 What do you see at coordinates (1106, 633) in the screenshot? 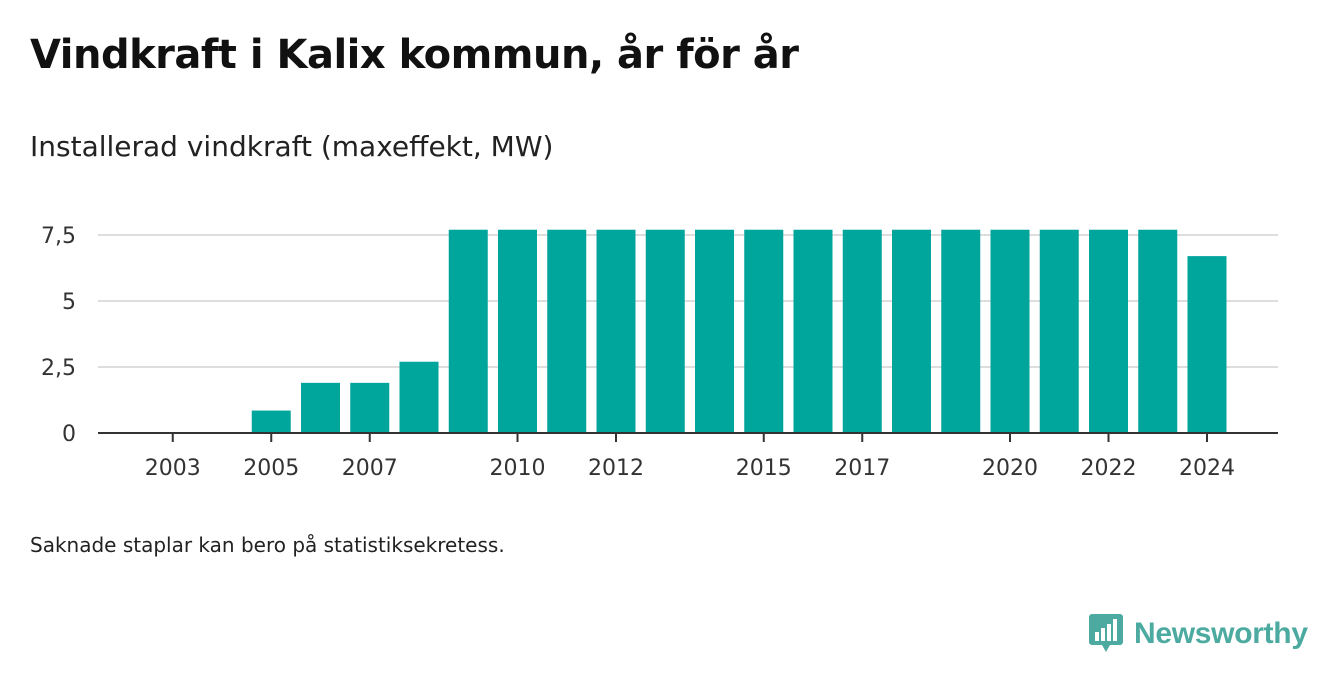
I see `newsworthy-logo-icon` at bounding box center [1106, 633].